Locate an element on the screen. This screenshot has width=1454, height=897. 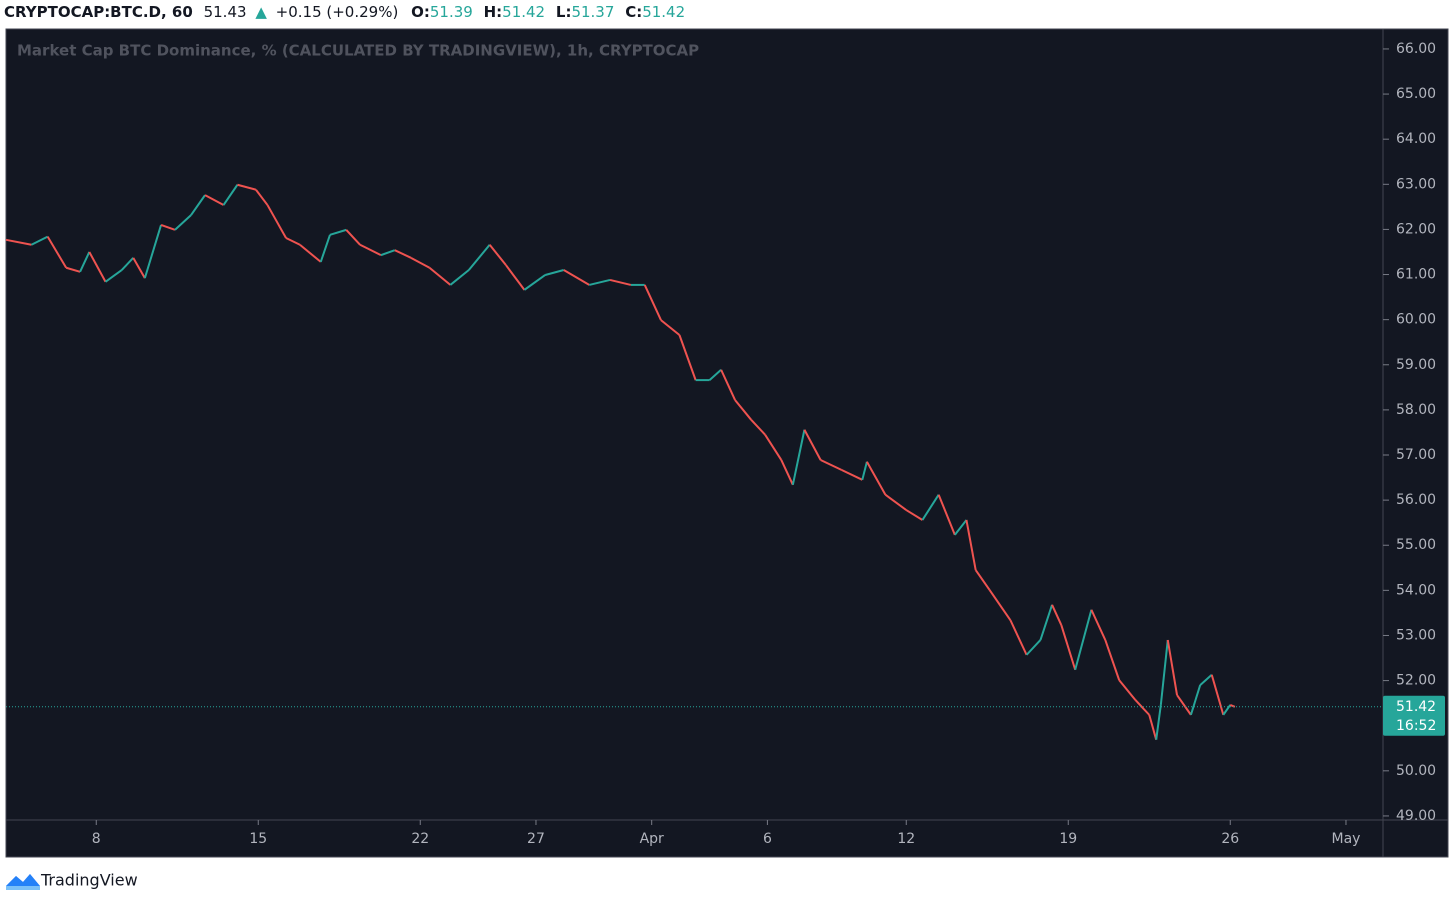
y-tick-label: 56.00 is located at coordinates (1416, 500).